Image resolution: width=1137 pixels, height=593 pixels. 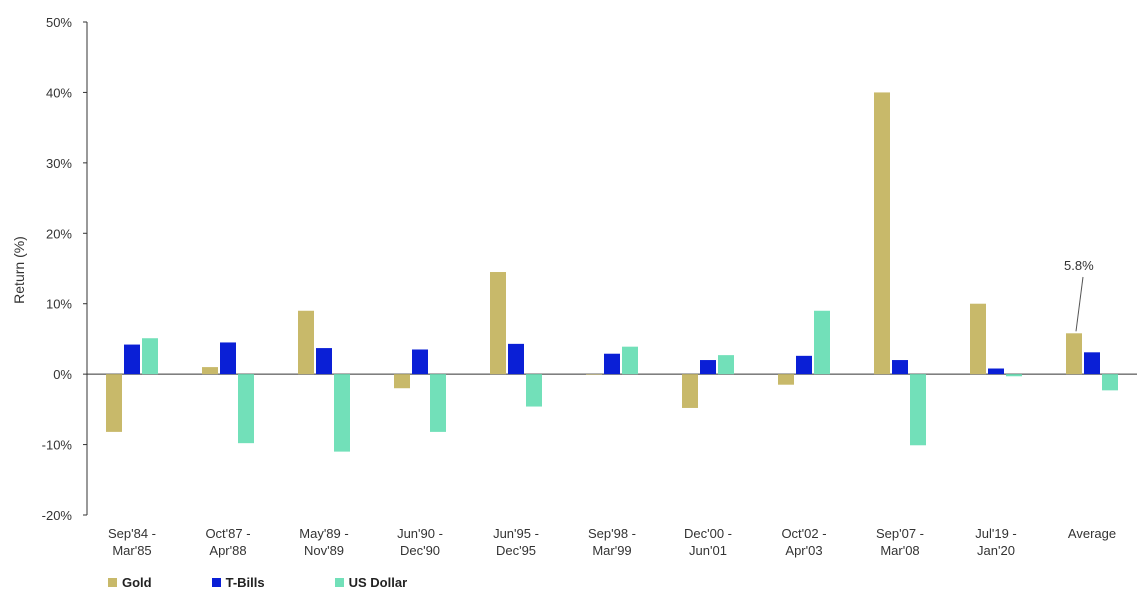 I want to click on legend-item: US Dollar, so click(x=371, y=582).